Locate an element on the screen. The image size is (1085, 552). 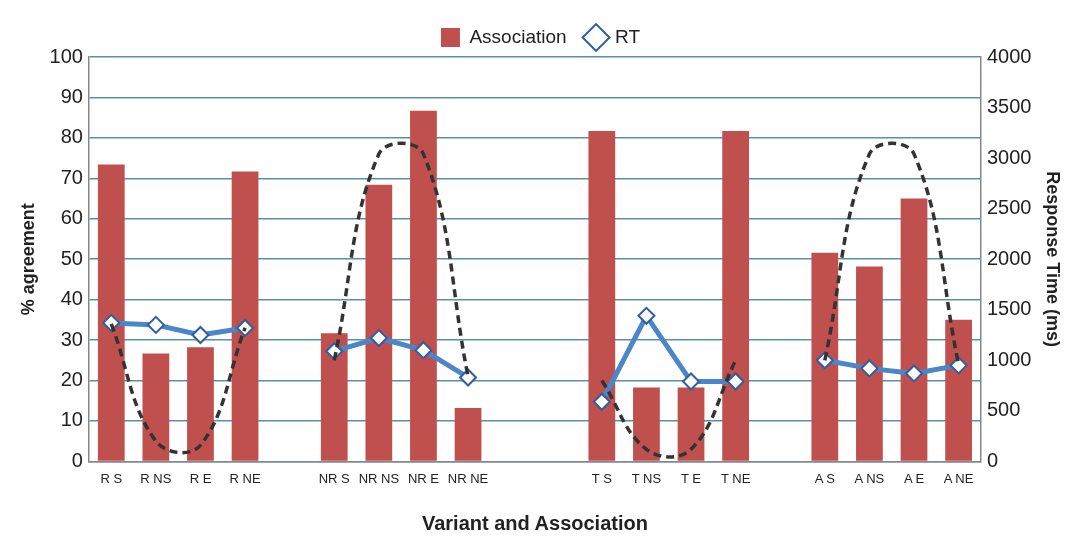
x-tick-label: A NS is located at coordinates (869, 478).